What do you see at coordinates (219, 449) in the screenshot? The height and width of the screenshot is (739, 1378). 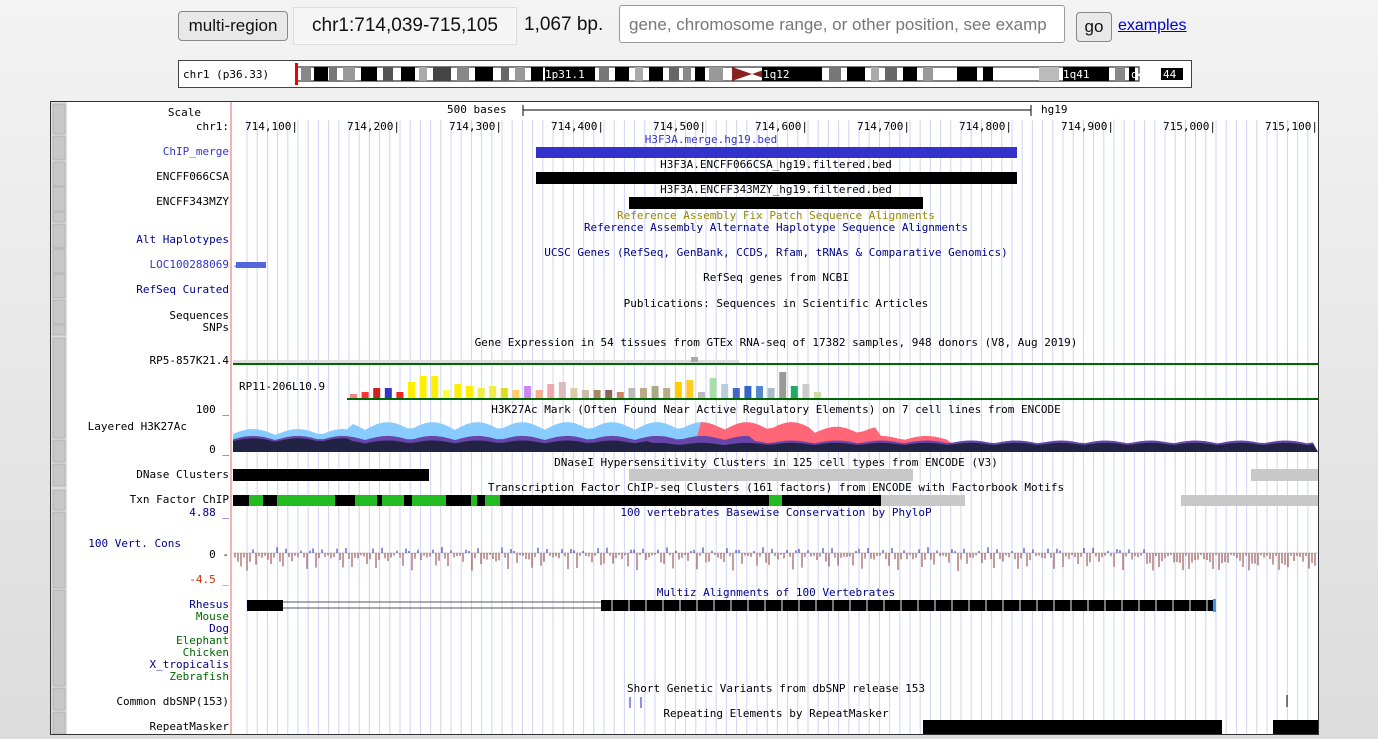 I see `h3k27-min-label: 0 _` at bounding box center [219, 449].